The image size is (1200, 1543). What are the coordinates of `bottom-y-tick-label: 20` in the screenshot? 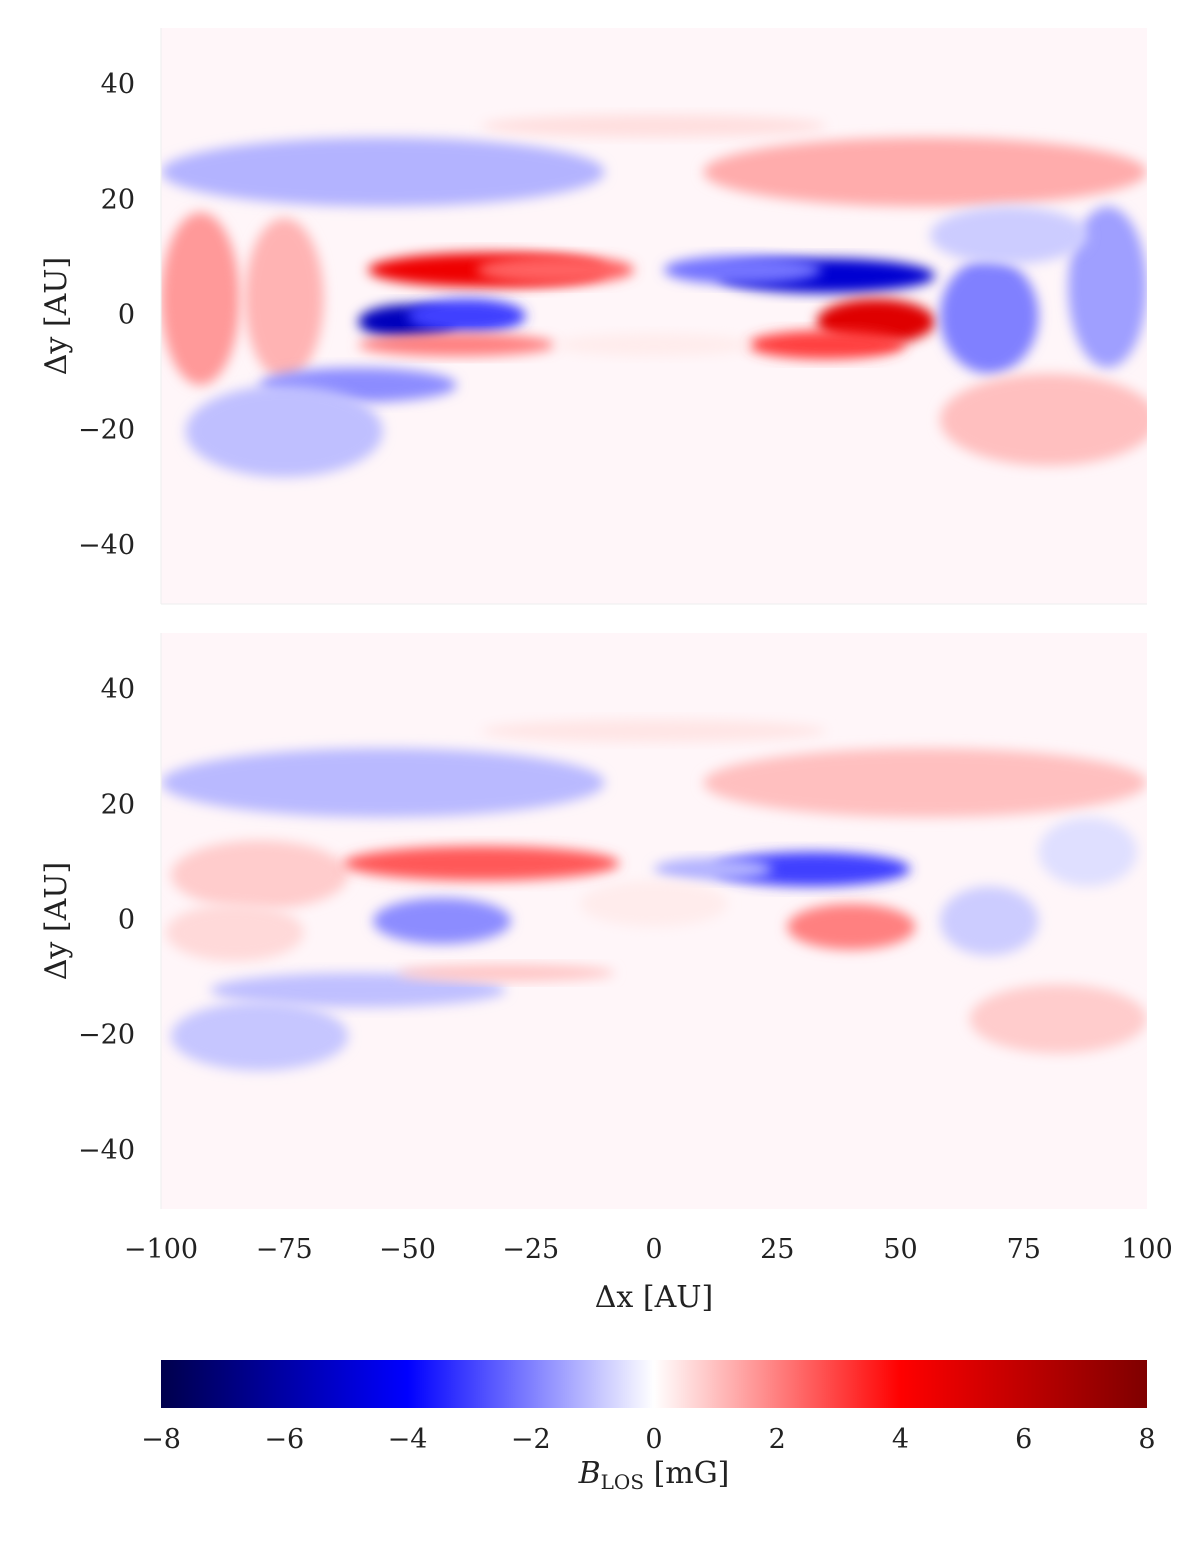 It's located at (118, 804).